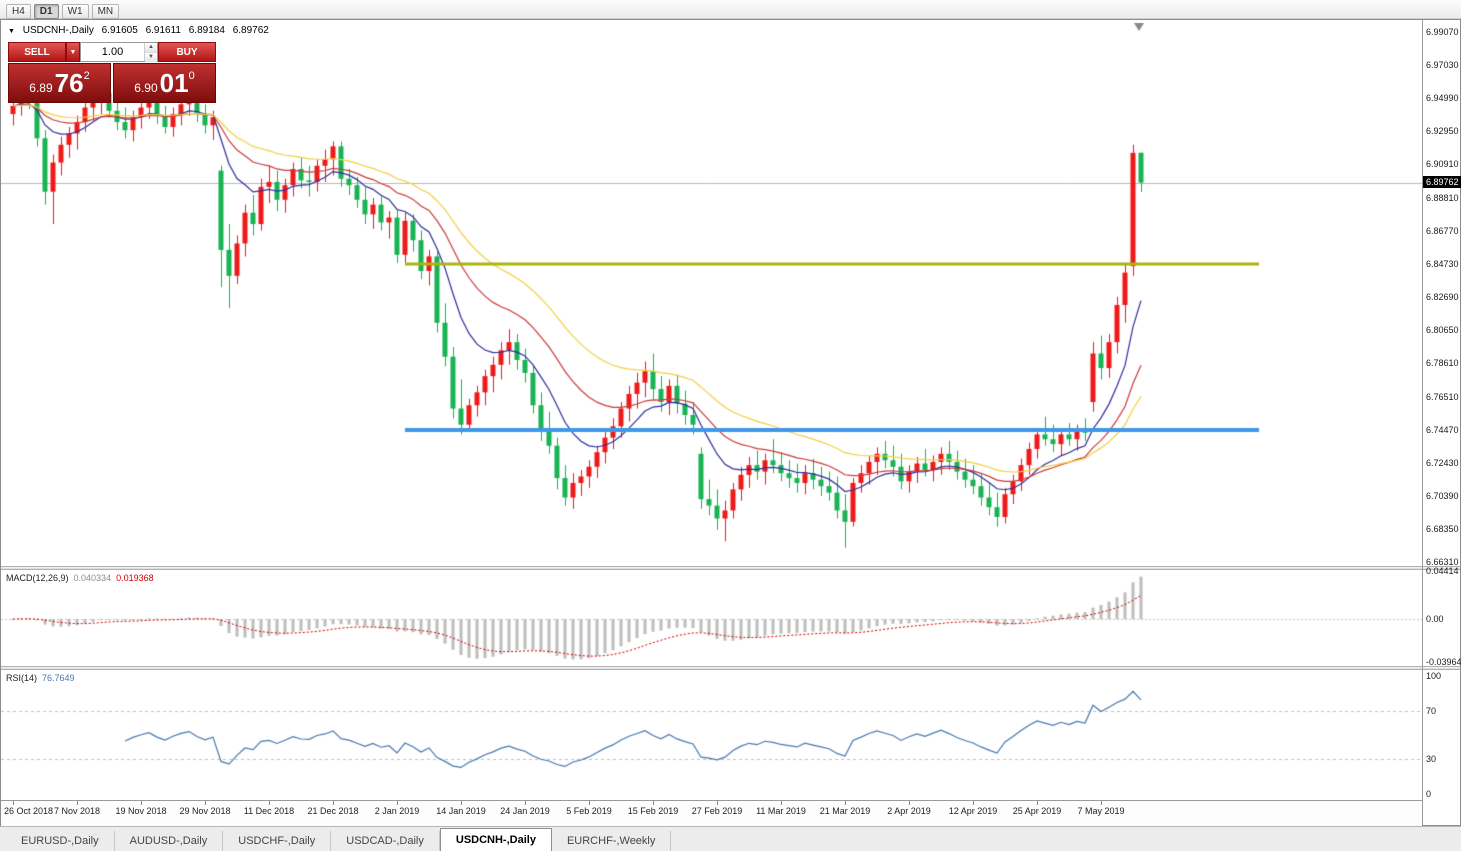  I want to click on collapse-one-click-icon: ▼, so click(11, 31).